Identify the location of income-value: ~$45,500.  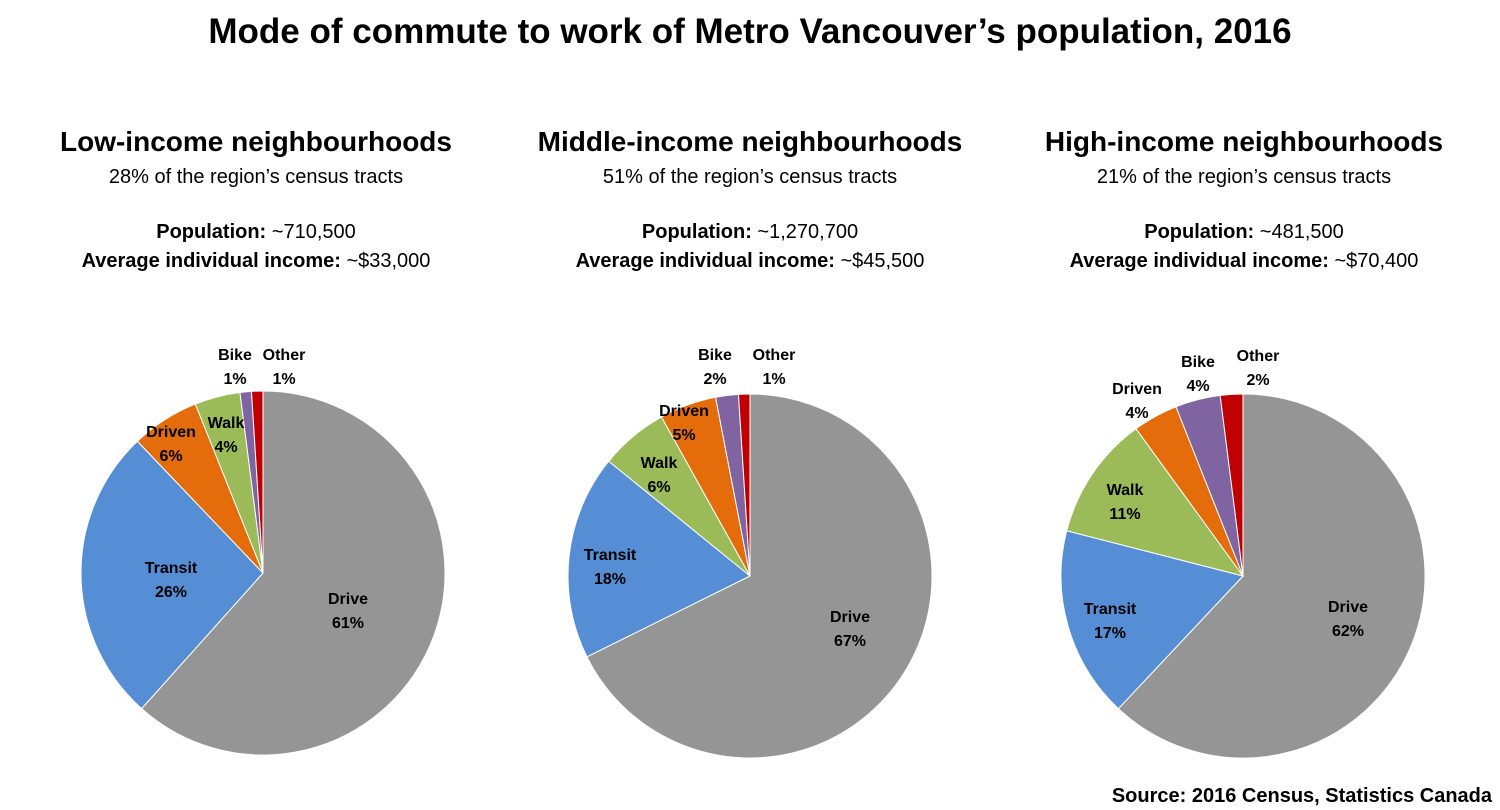
(879, 261).